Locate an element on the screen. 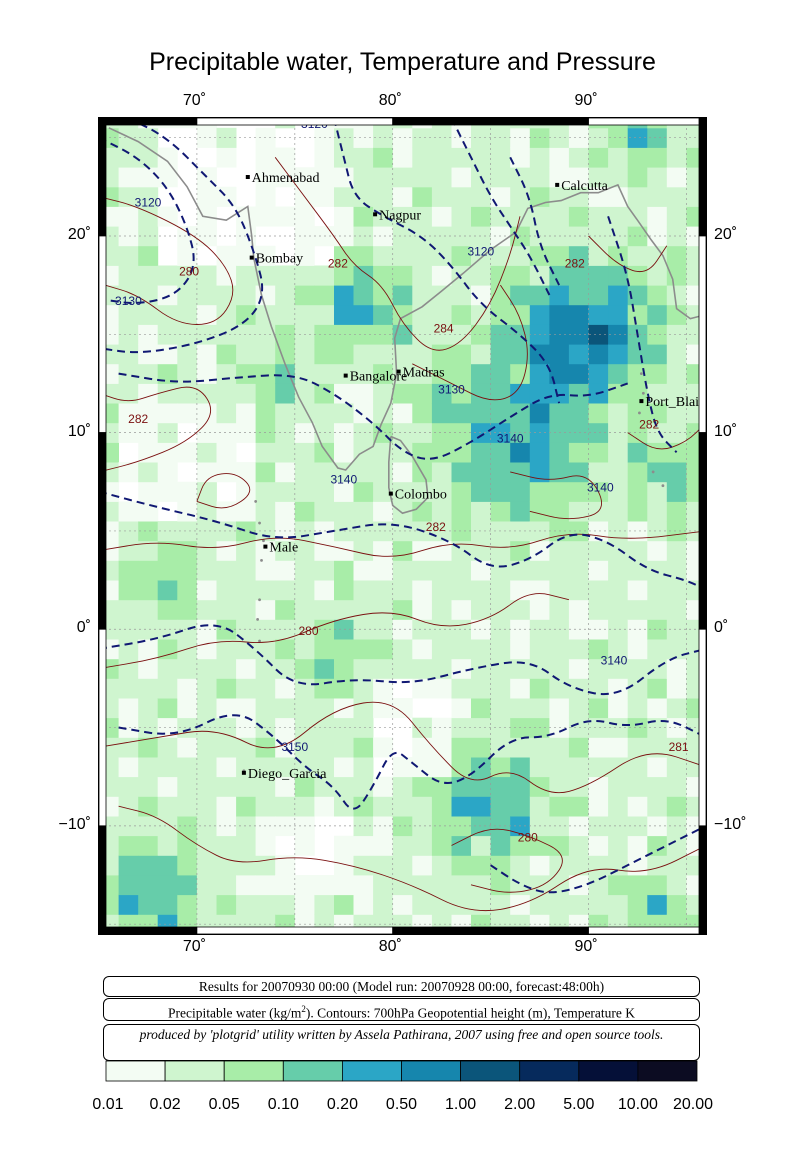  contour-label: 3120 is located at coordinates (148, 203).